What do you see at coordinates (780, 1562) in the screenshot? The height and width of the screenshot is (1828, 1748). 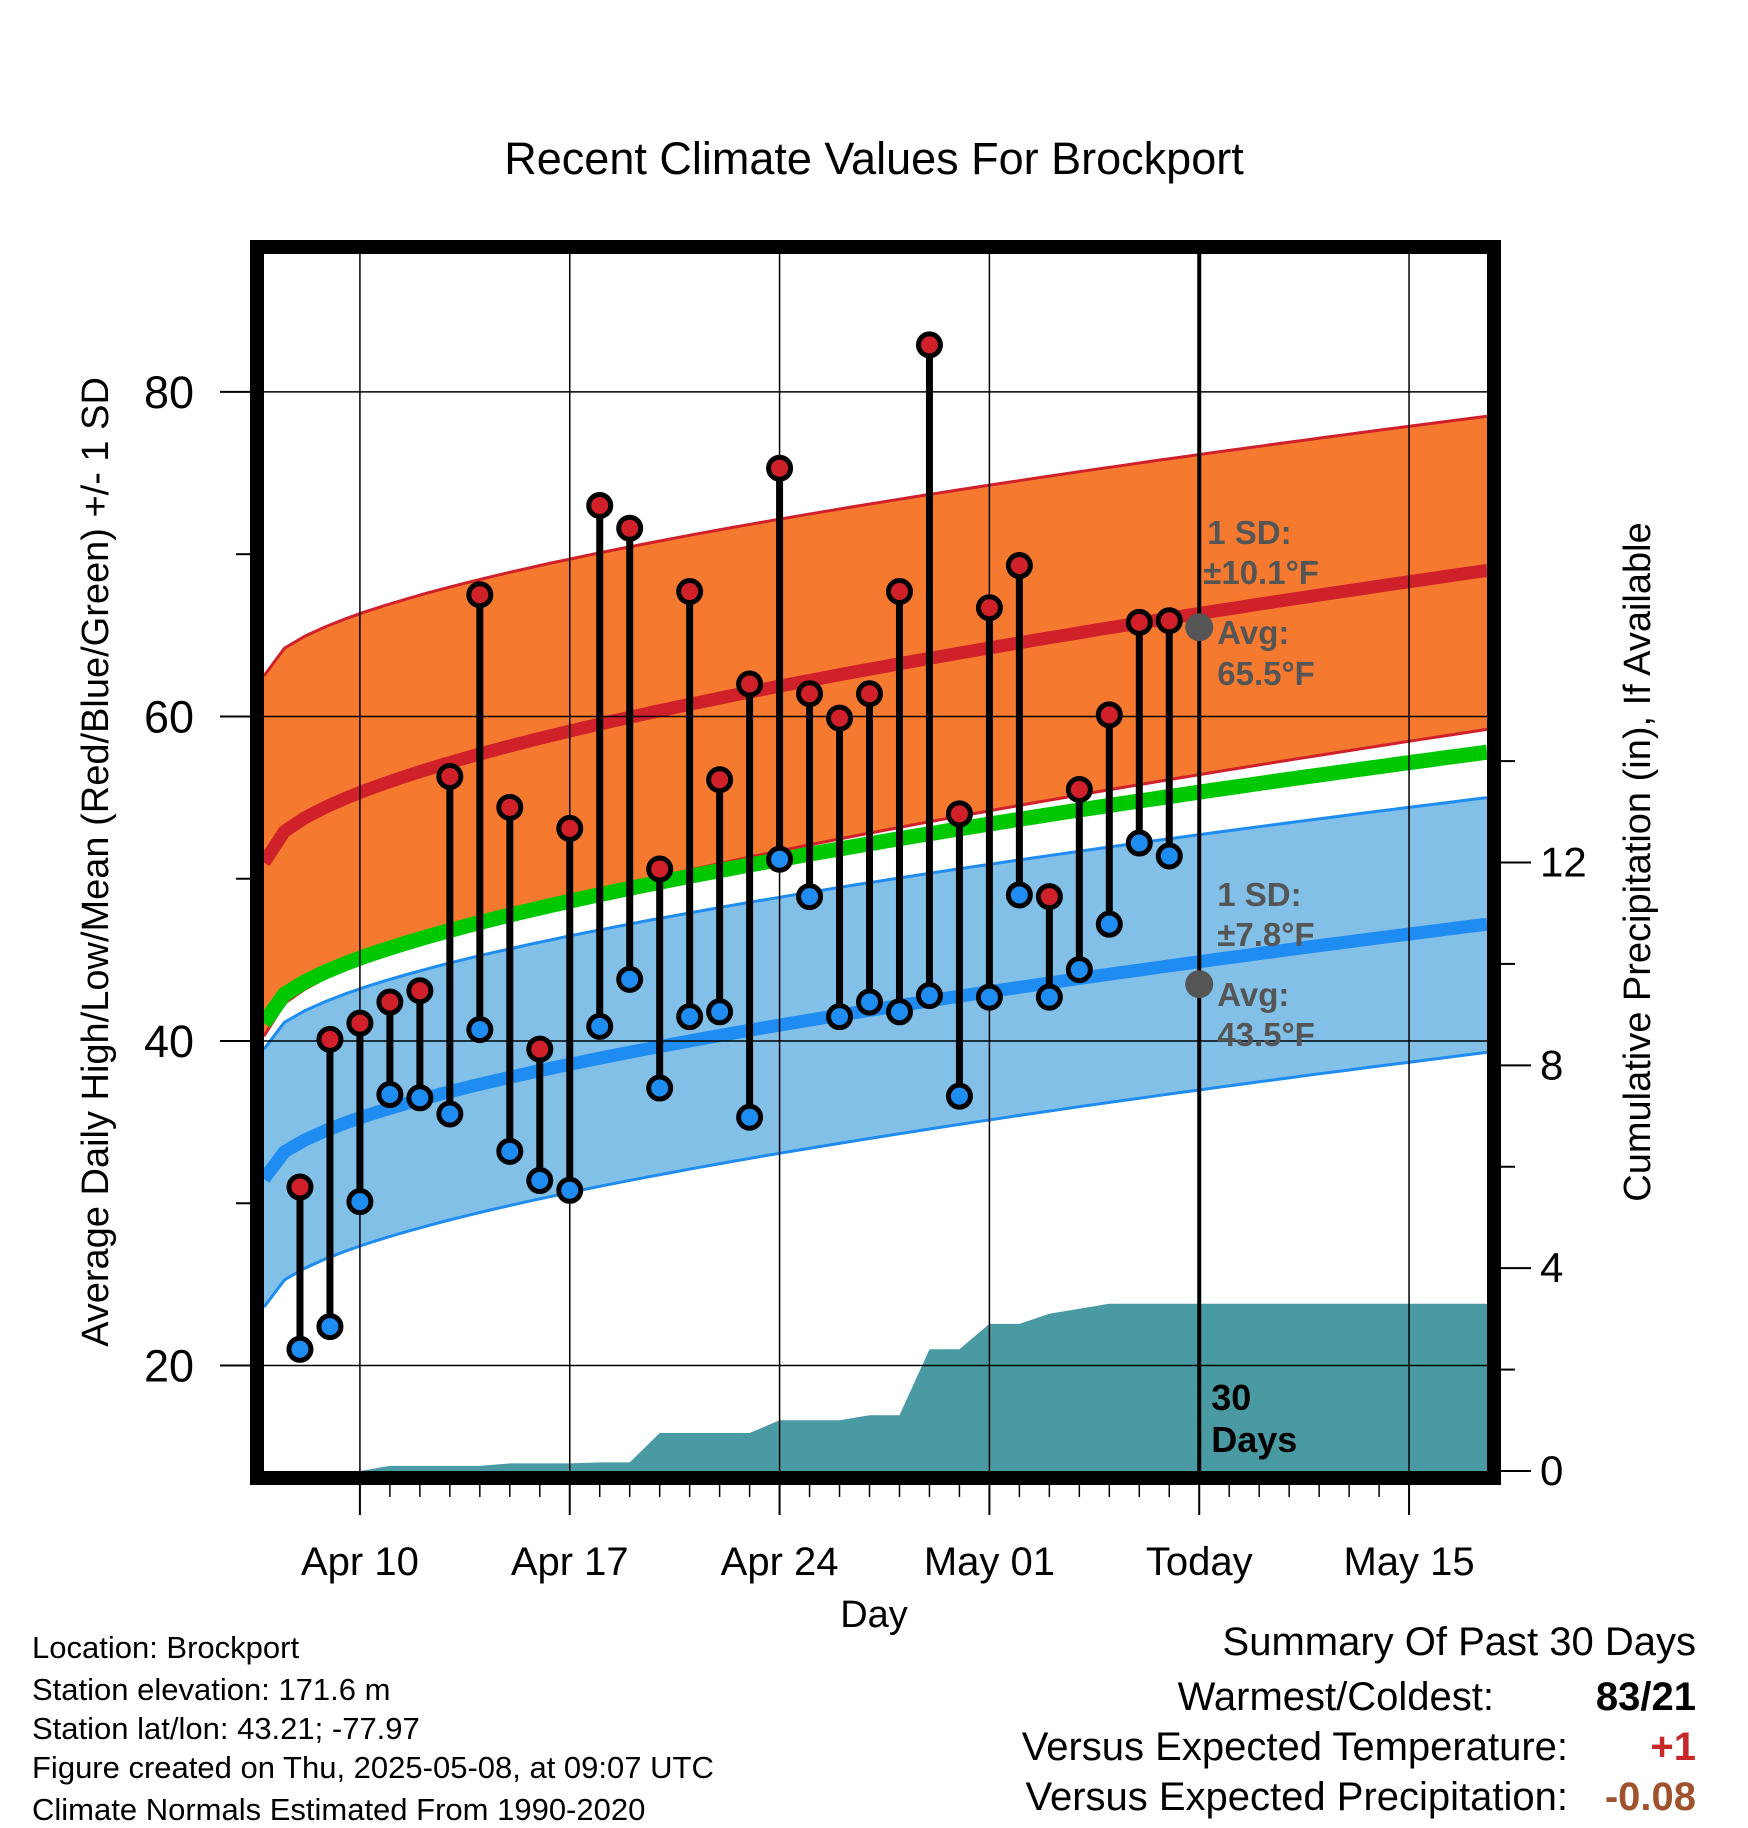 I see `x-tick-label: Apr 24` at bounding box center [780, 1562].